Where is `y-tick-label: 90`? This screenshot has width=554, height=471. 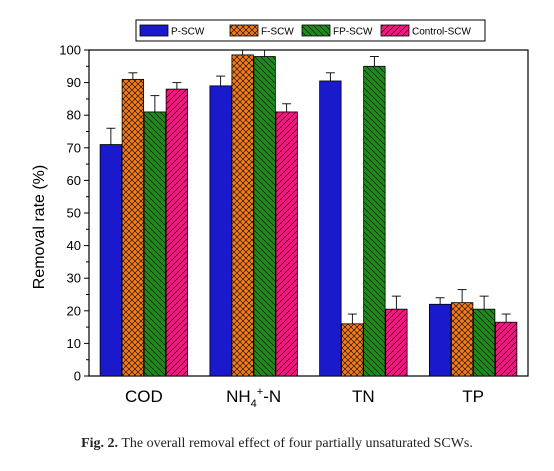
y-tick-label: 90 is located at coordinates (74, 82).